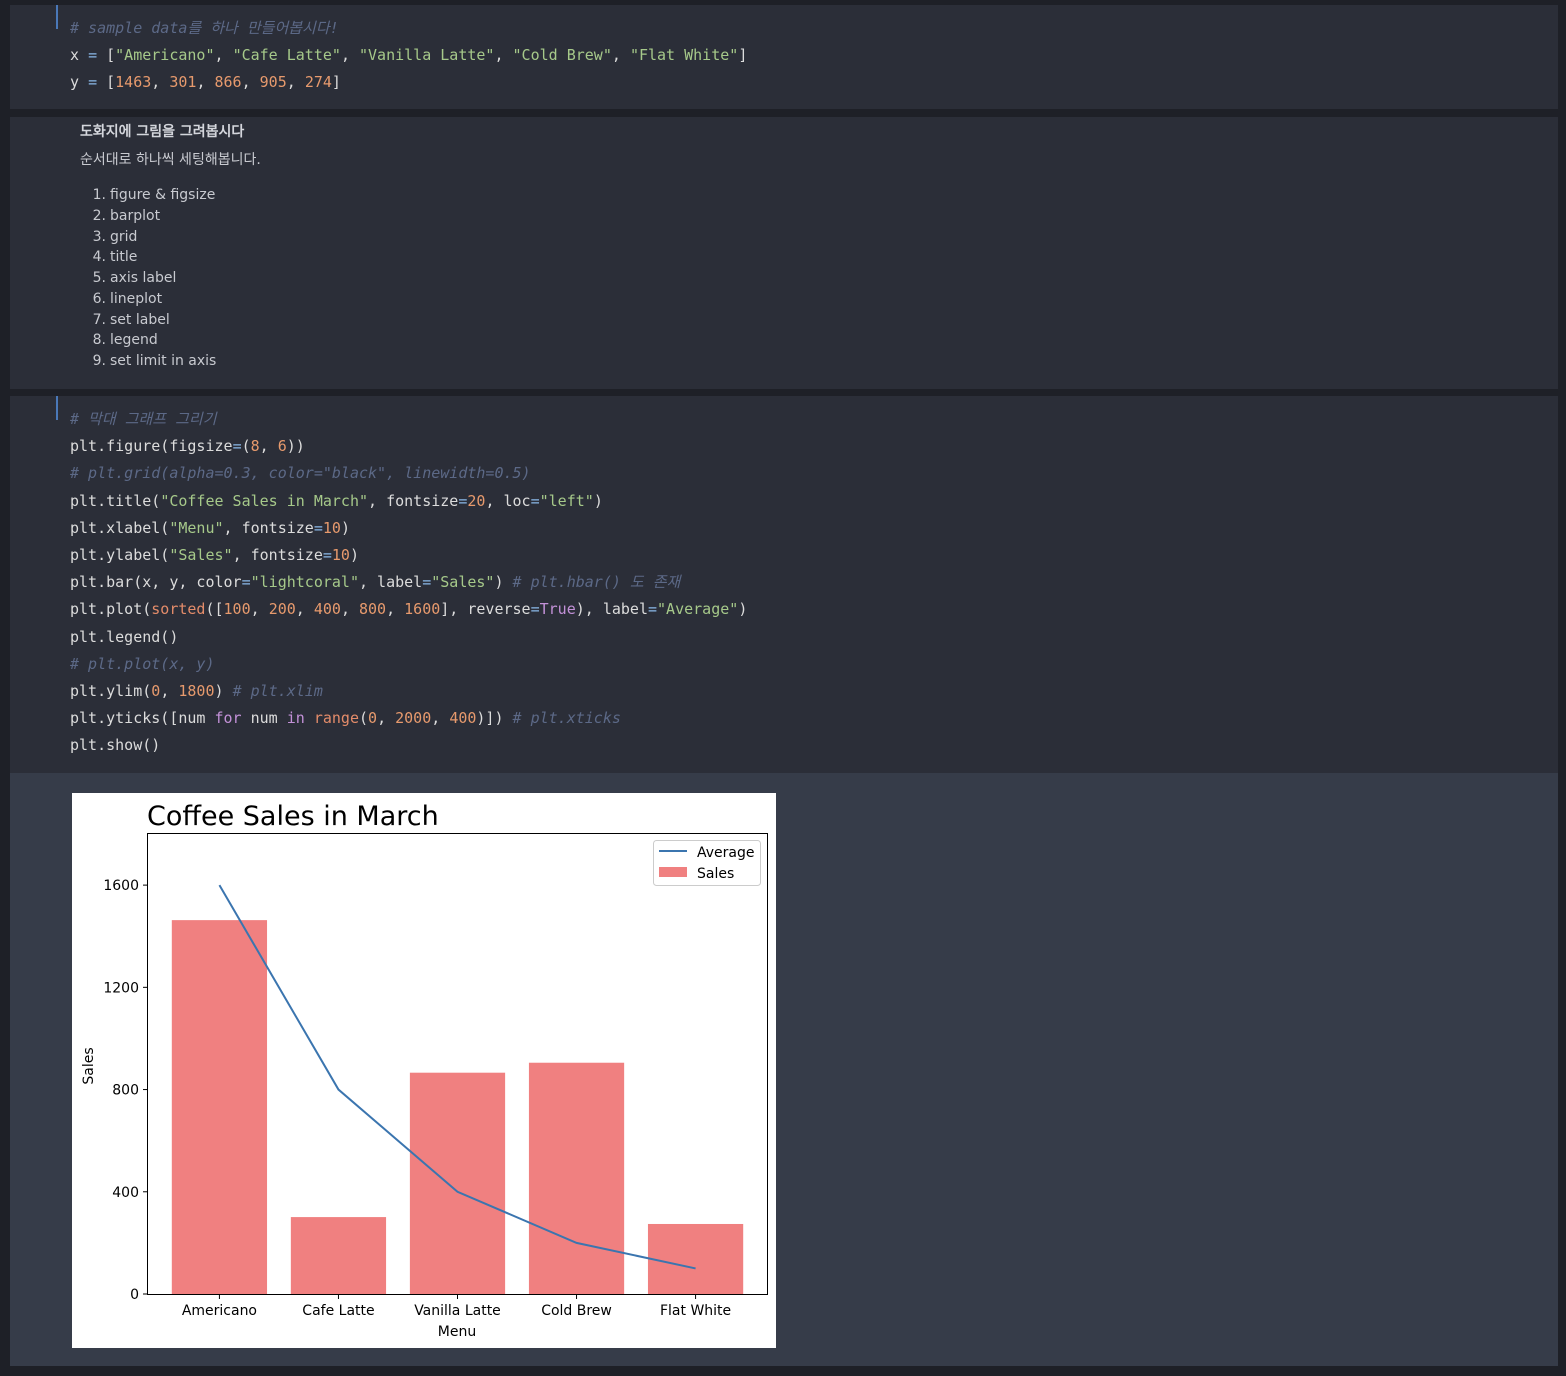 The width and height of the screenshot is (1566, 1376). What do you see at coordinates (457, 1183) in the screenshot?
I see `bar-vanilla-latte` at bounding box center [457, 1183].